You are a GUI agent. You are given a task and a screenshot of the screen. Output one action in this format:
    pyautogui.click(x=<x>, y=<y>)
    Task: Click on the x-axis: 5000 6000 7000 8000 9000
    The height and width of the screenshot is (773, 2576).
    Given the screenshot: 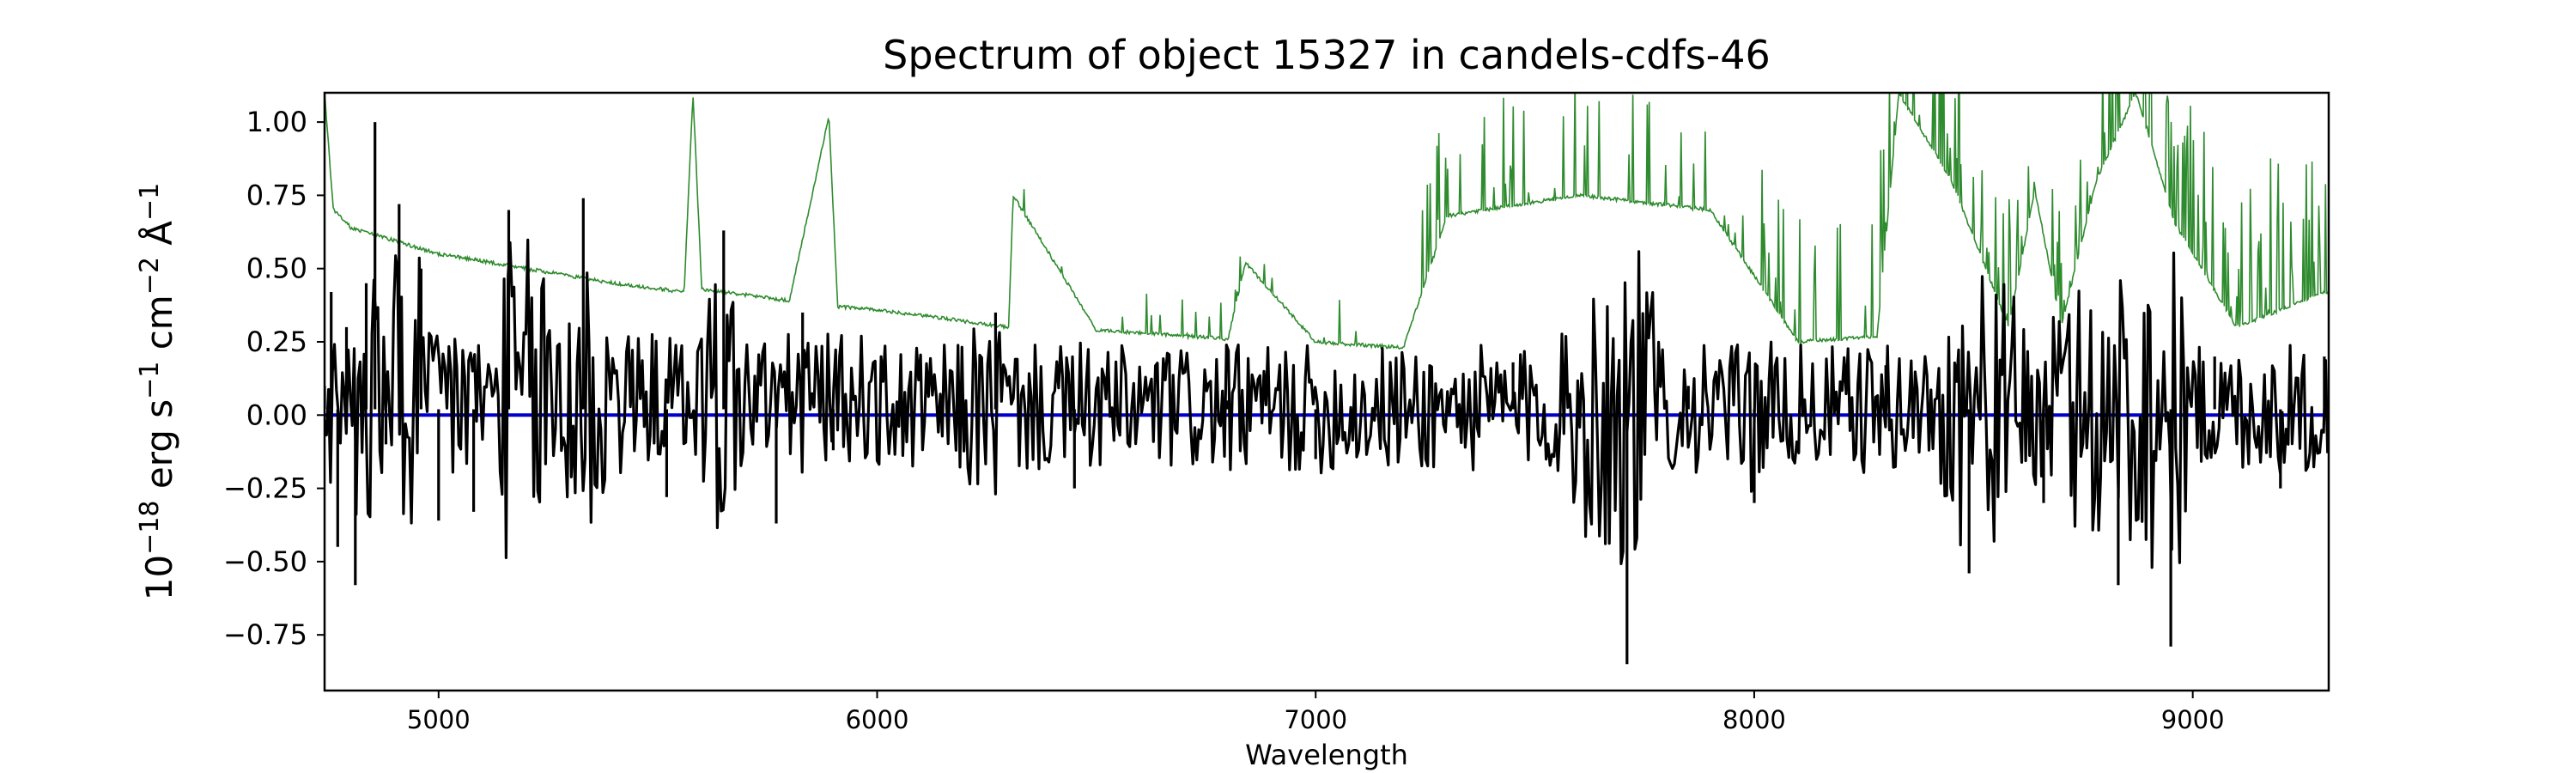 What is the action you would take?
    pyautogui.click(x=1316, y=712)
    